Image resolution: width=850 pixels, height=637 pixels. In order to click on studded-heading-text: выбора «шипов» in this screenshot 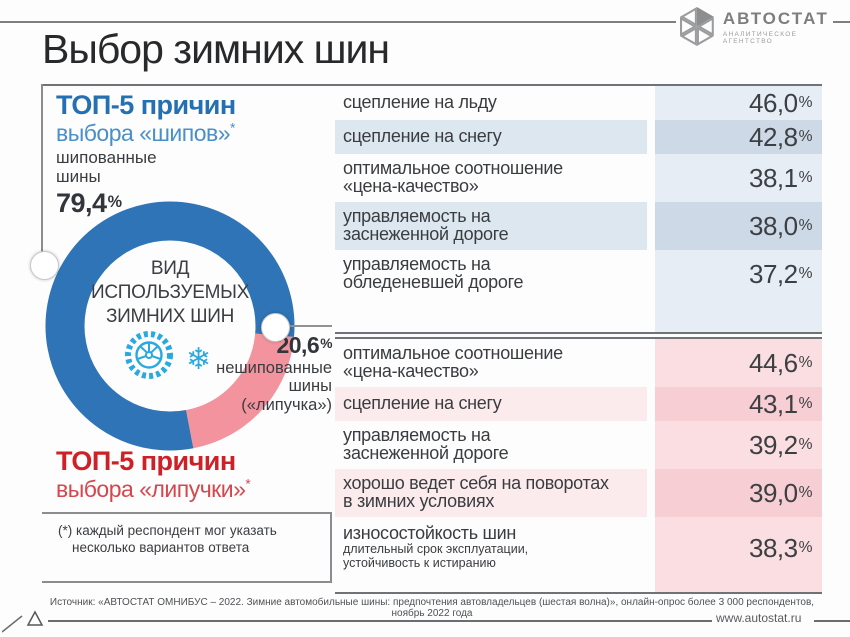, I will do `click(143, 133)`.